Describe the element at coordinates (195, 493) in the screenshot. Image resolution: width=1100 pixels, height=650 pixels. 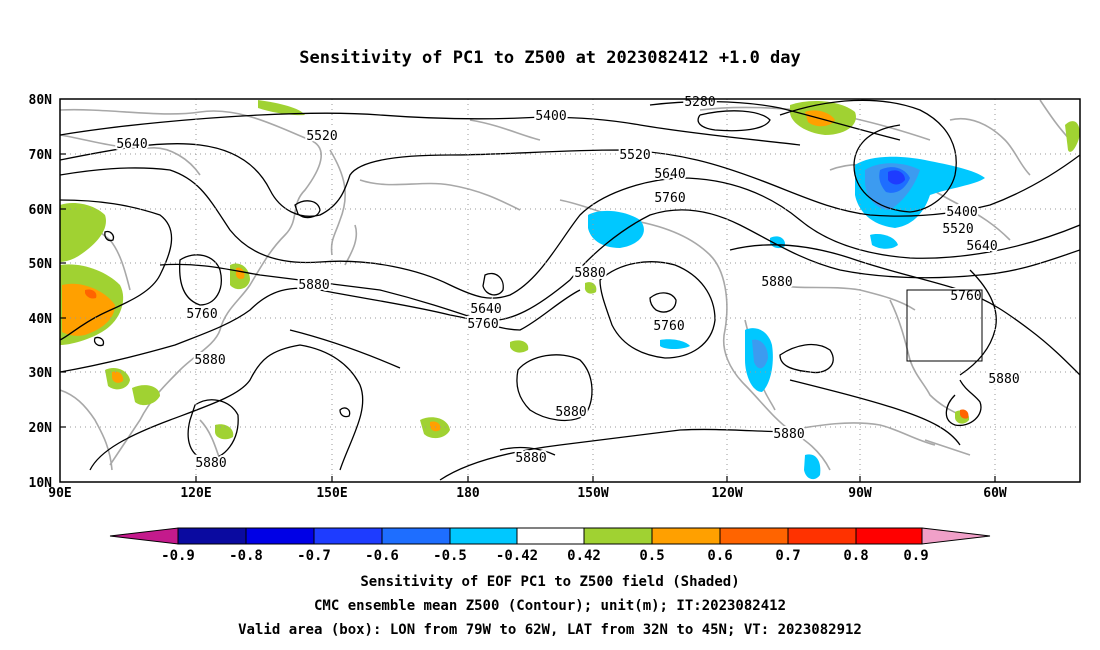
I see `lon-label: 120E` at that location.